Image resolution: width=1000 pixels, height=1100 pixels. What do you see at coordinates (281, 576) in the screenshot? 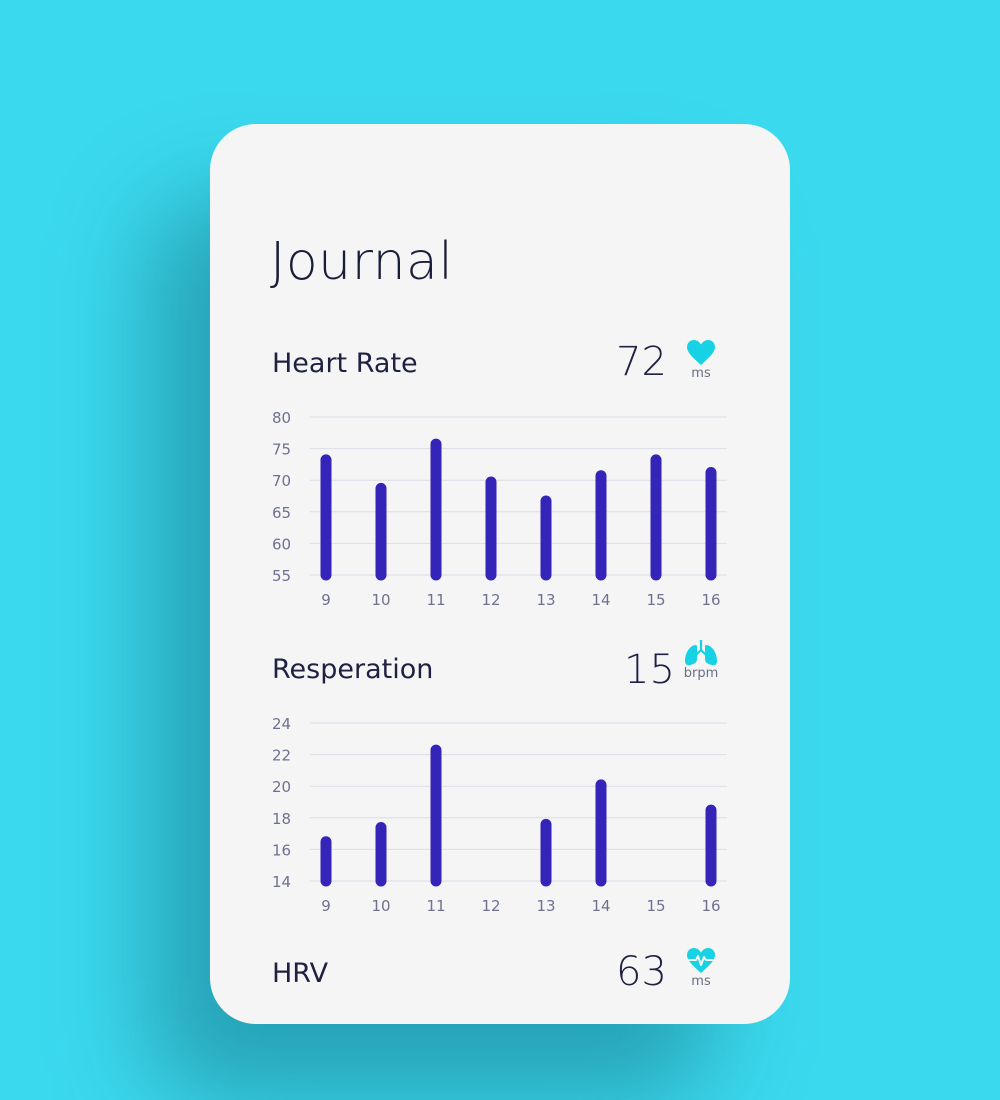
I see `chart0-y-tick: 55` at bounding box center [281, 576].